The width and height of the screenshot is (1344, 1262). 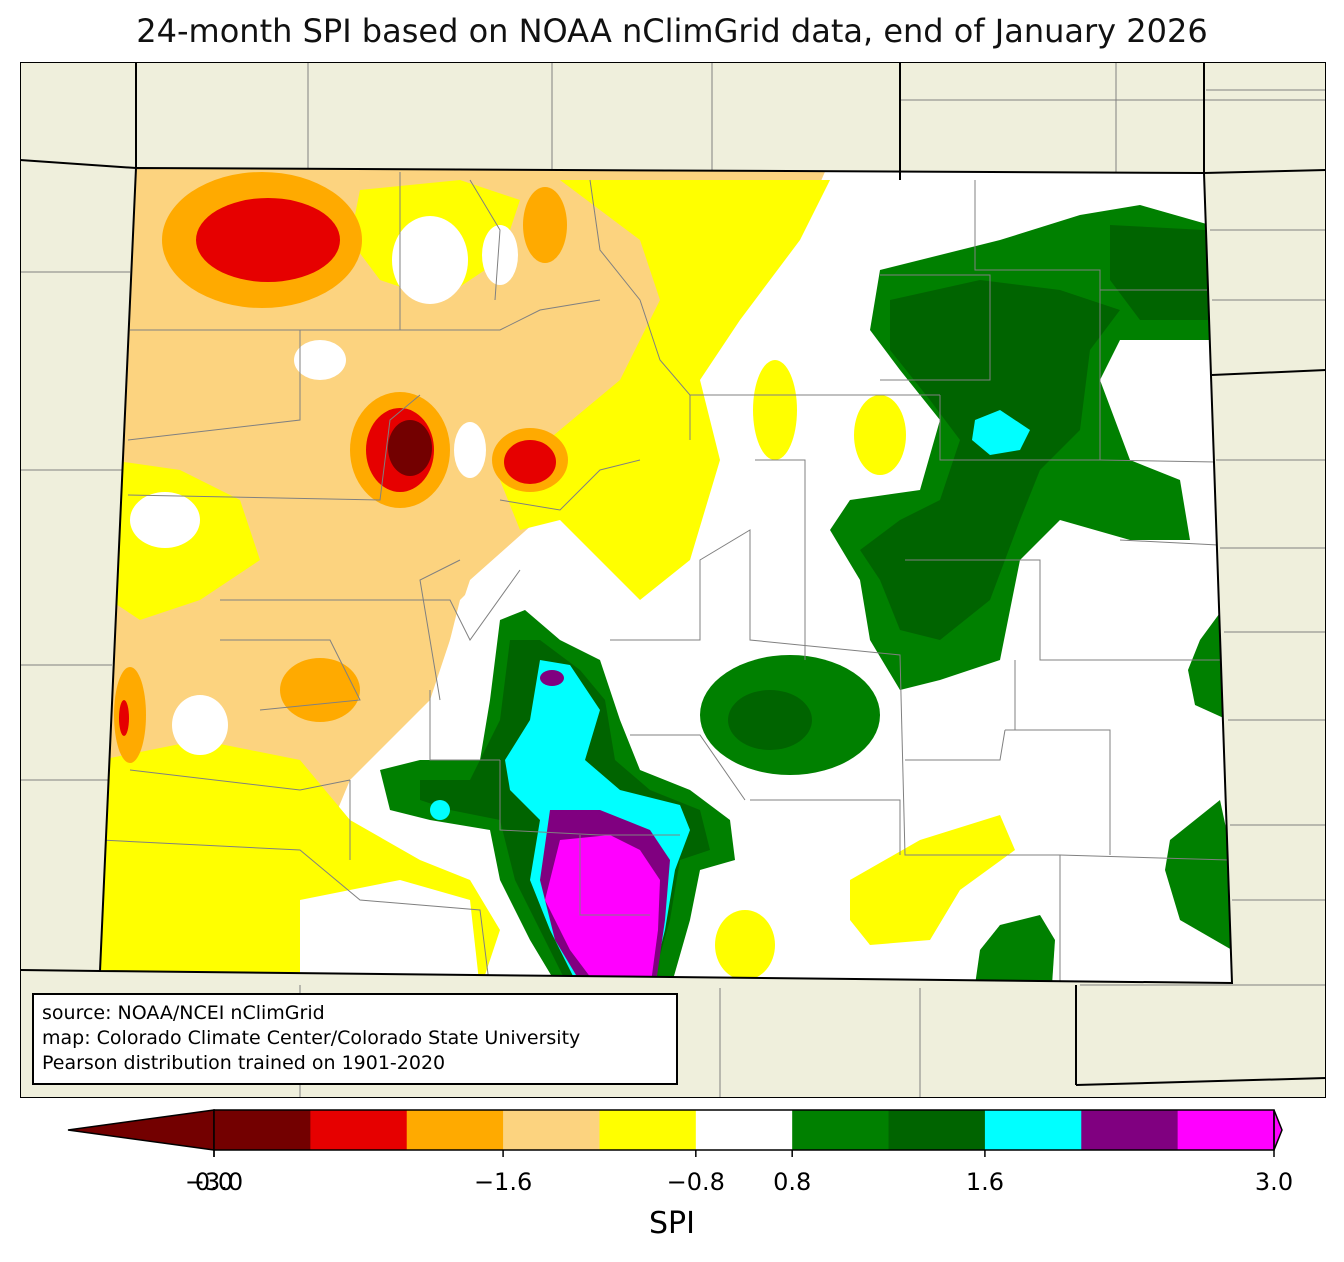 I want to click on source-line: source: NOAA/NCEI nClimGrid, so click(x=183, y=1013).